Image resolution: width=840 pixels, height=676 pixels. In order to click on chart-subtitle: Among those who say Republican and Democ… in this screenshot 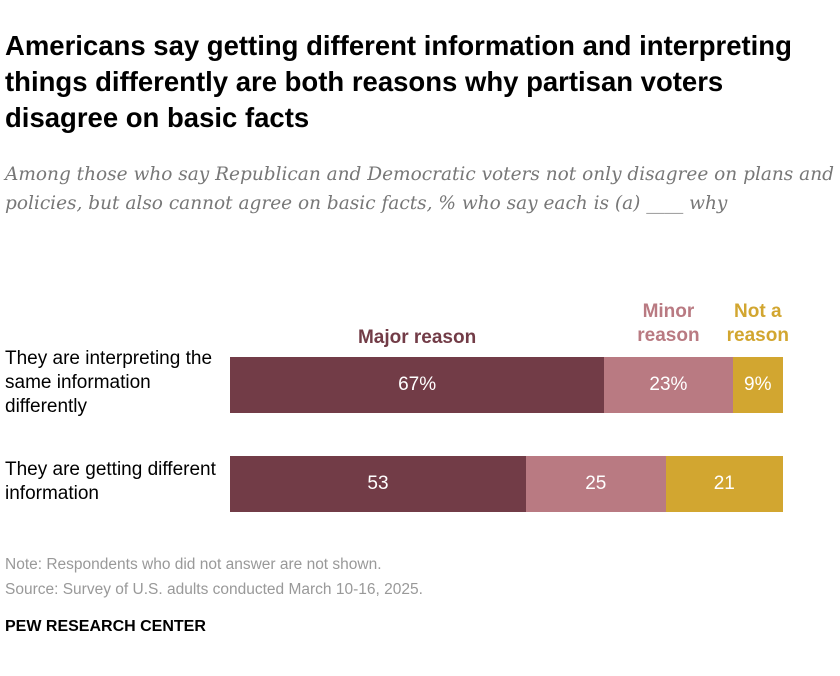, I will do `click(419, 189)`.